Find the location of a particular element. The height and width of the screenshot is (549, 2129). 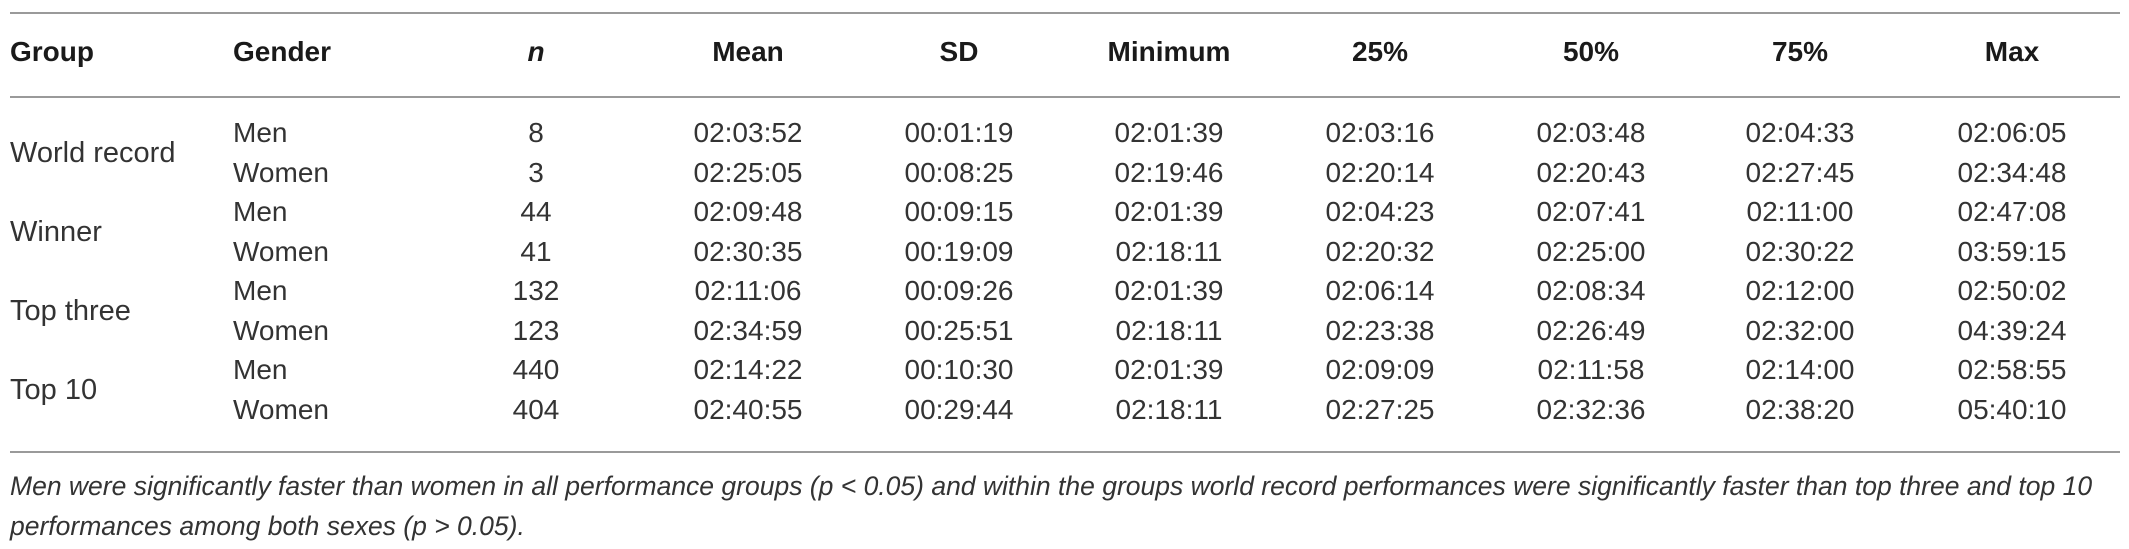

cell-sd: 00:29:44 is located at coordinates (959, 409).